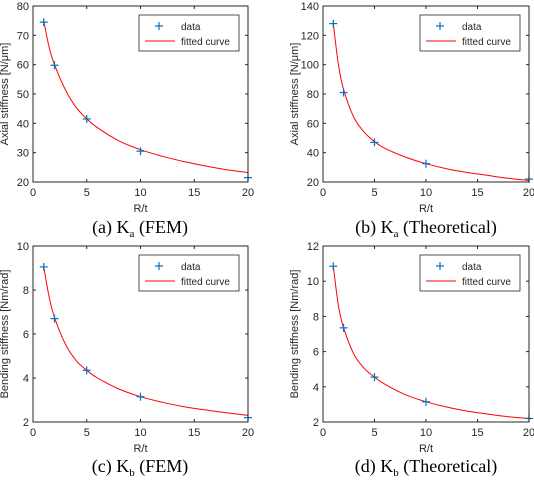 The image size is (534, 481). I want to click on y-tick-label: 30, so click(23, 154).